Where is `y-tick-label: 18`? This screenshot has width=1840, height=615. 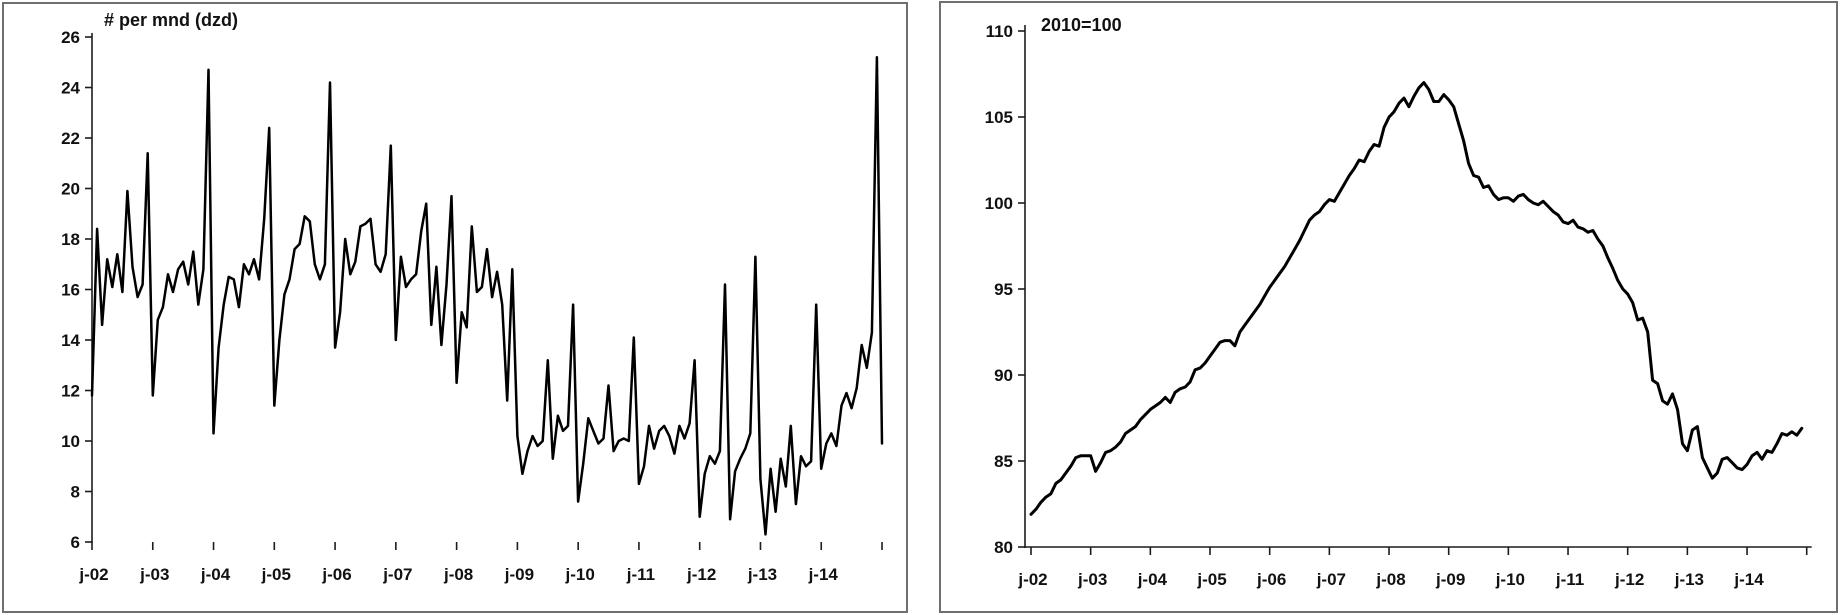 y-tick-label: 18 is located at coordinates (70, 239).